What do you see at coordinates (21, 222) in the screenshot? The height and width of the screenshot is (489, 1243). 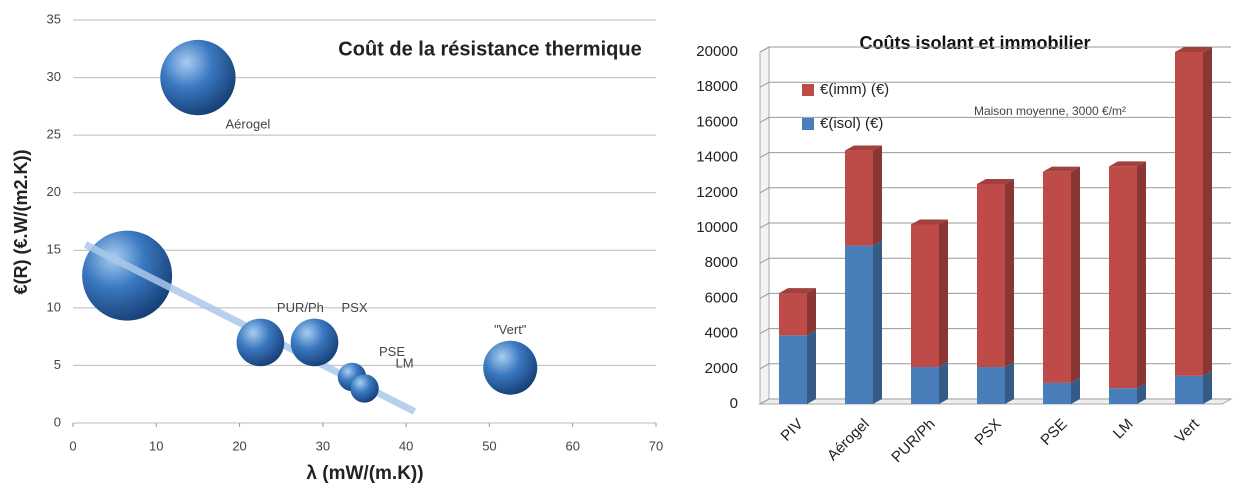 I see `y-axis-label: €(R) (€.W/(m2.K))` at bounding box center [21, 222].